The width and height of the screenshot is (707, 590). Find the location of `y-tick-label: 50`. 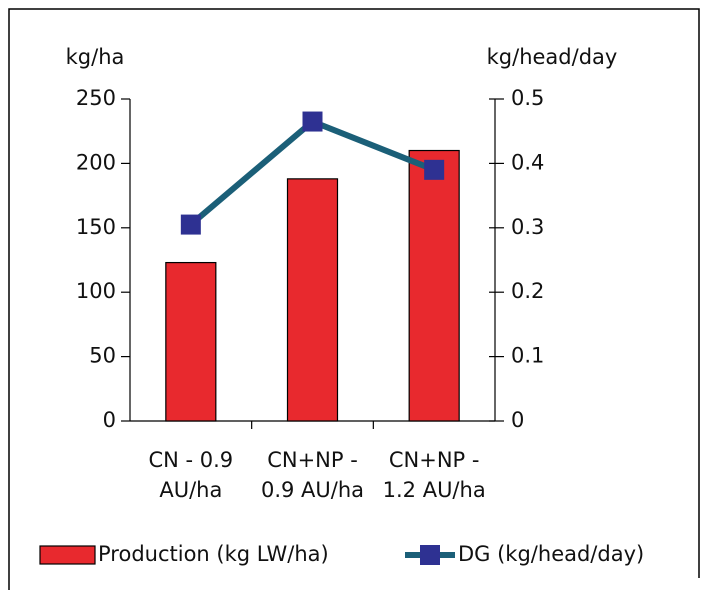

y-tick-label: 50 is located at coordinates (102, 356).